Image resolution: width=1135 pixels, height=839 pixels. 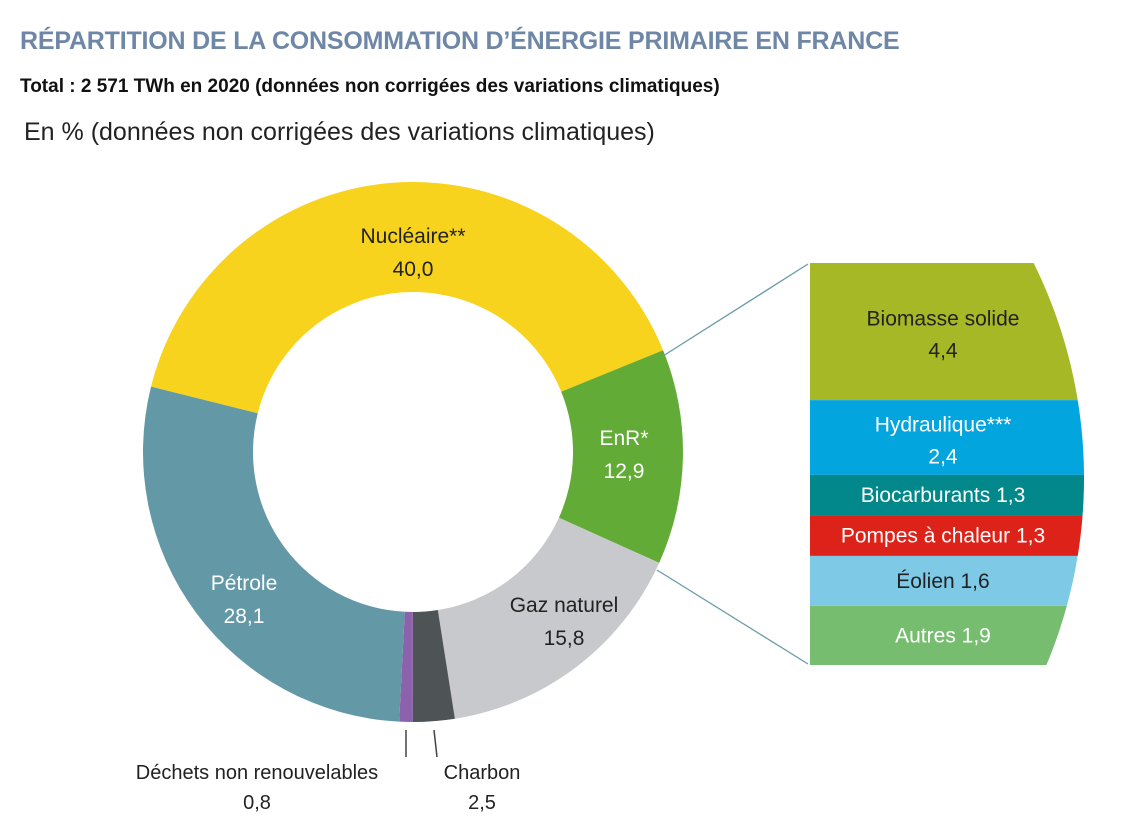 I want to click on slice-gaz-naturel, so click(x=548, y=618).